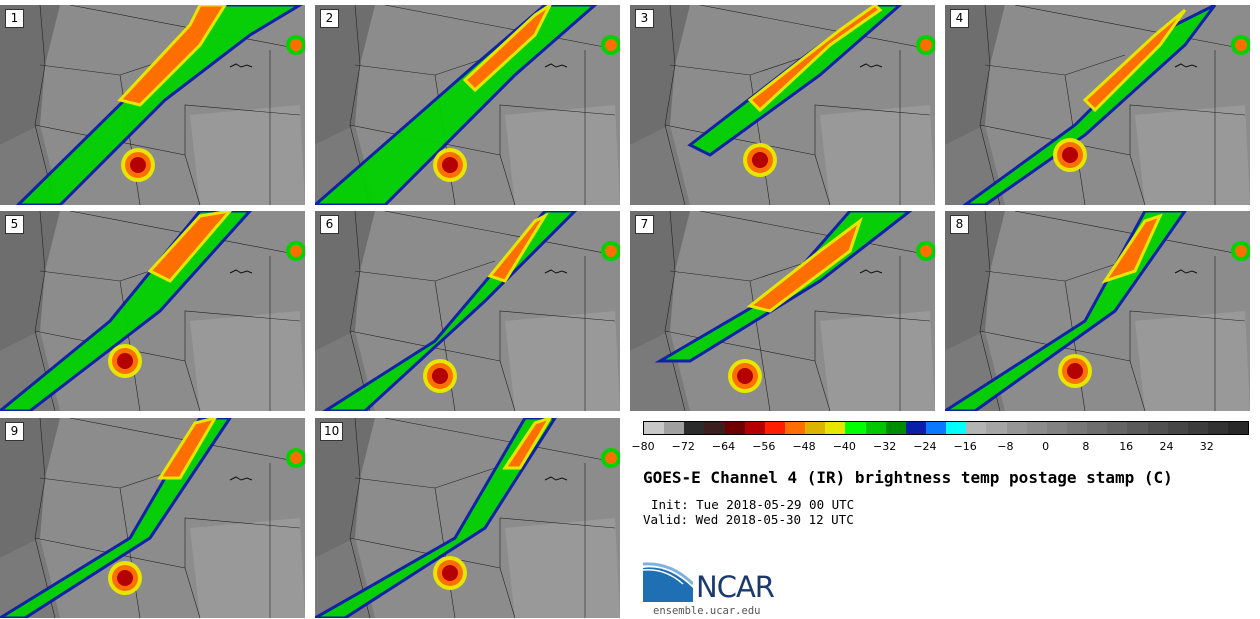  I want to click on colorbar, so click(946, 428).